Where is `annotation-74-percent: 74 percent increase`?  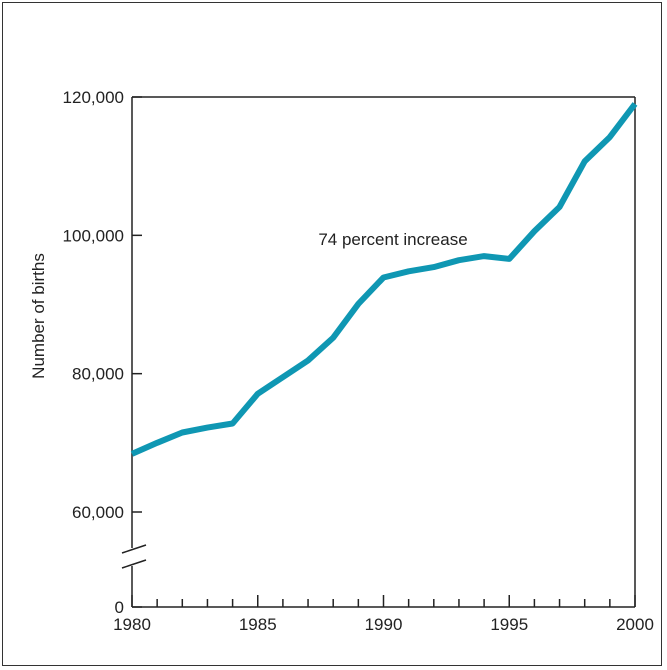
annotation-74-percent: 74 percent increase is located at coordinates (392, 239).